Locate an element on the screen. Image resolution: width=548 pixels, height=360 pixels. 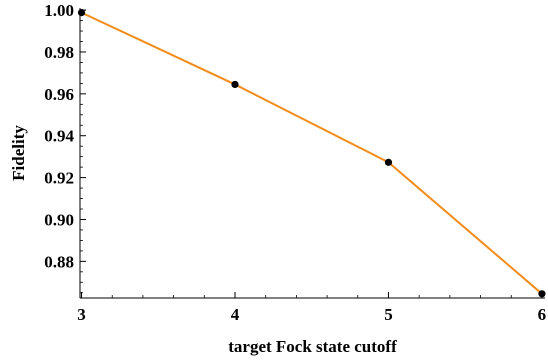
y-tick-label: 0.92 is located at coordinates (59, 178).